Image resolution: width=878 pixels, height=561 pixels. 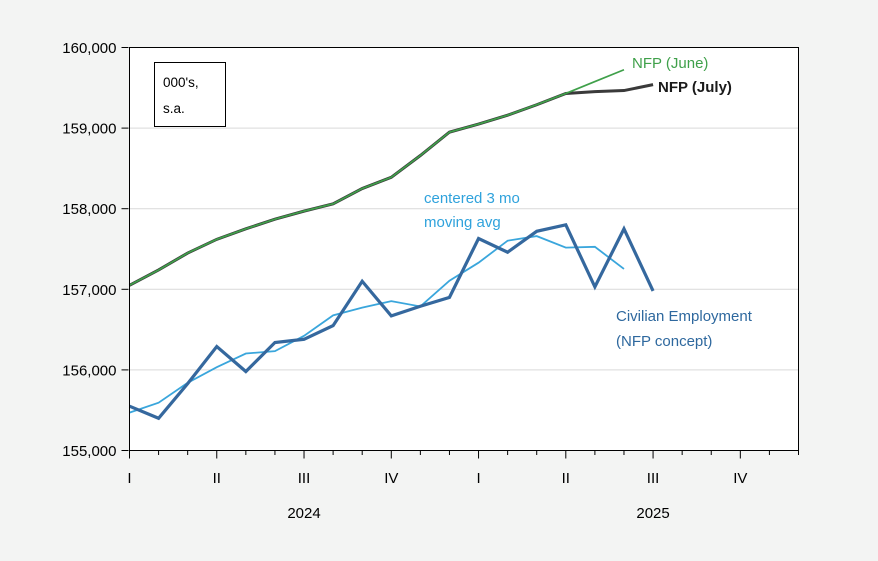 What do you see at coordinates (652, 513) in the screenshot?
I see `x-year-label: 2025` at bounding box center [652, 513].